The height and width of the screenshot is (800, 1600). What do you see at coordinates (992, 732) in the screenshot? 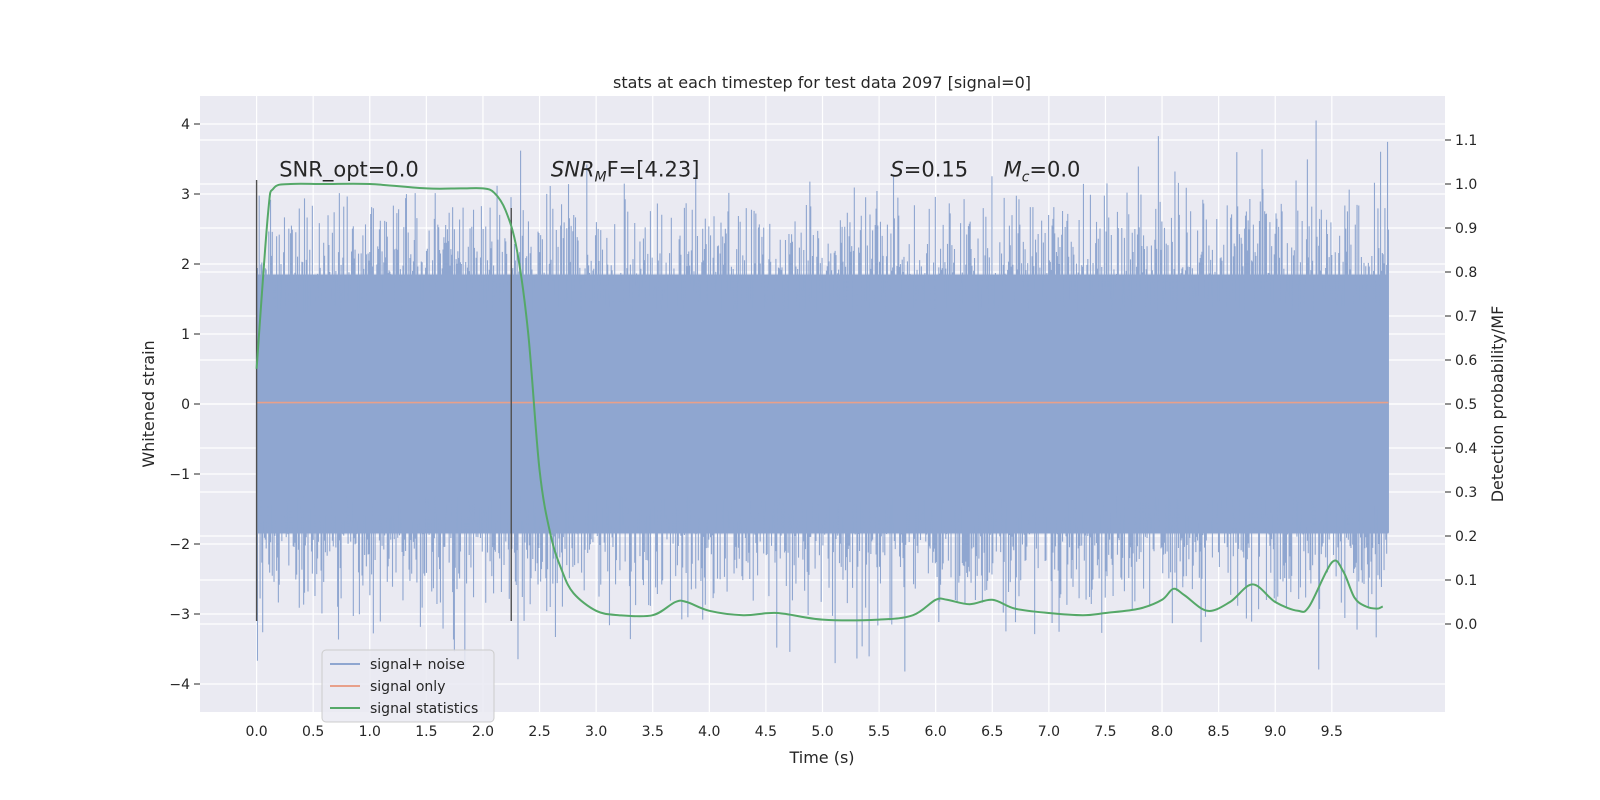
I see `x-tick-label: 6.5` at bounding box center [992, 732].